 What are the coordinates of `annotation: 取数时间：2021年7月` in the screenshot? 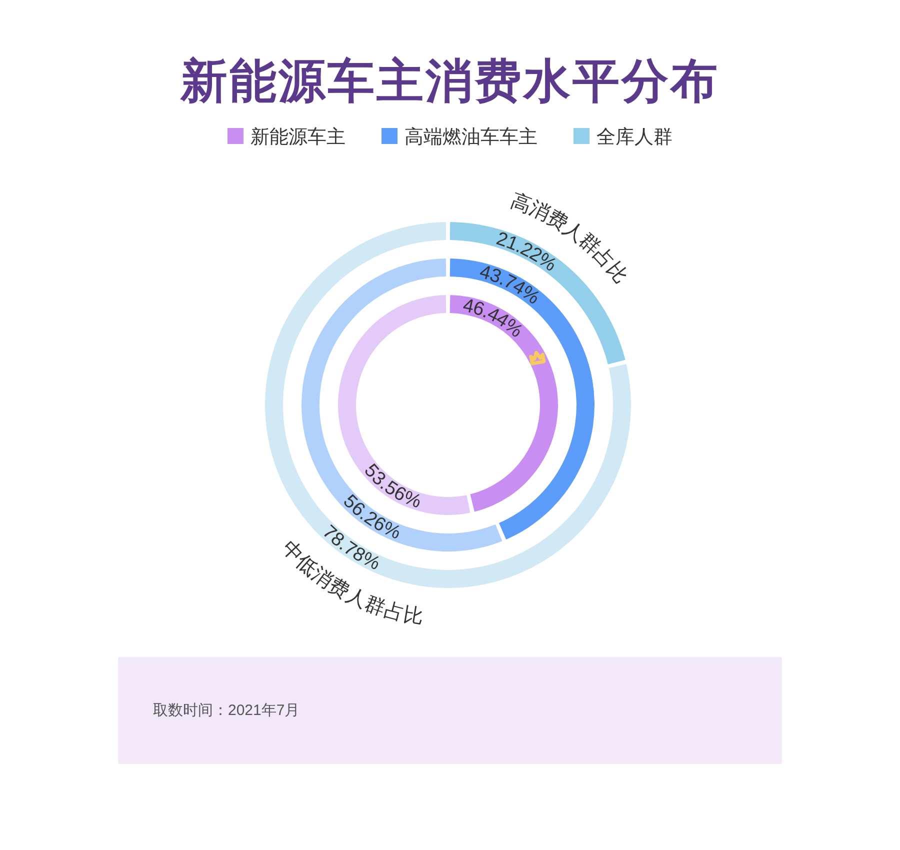 It's located at (226, 710).